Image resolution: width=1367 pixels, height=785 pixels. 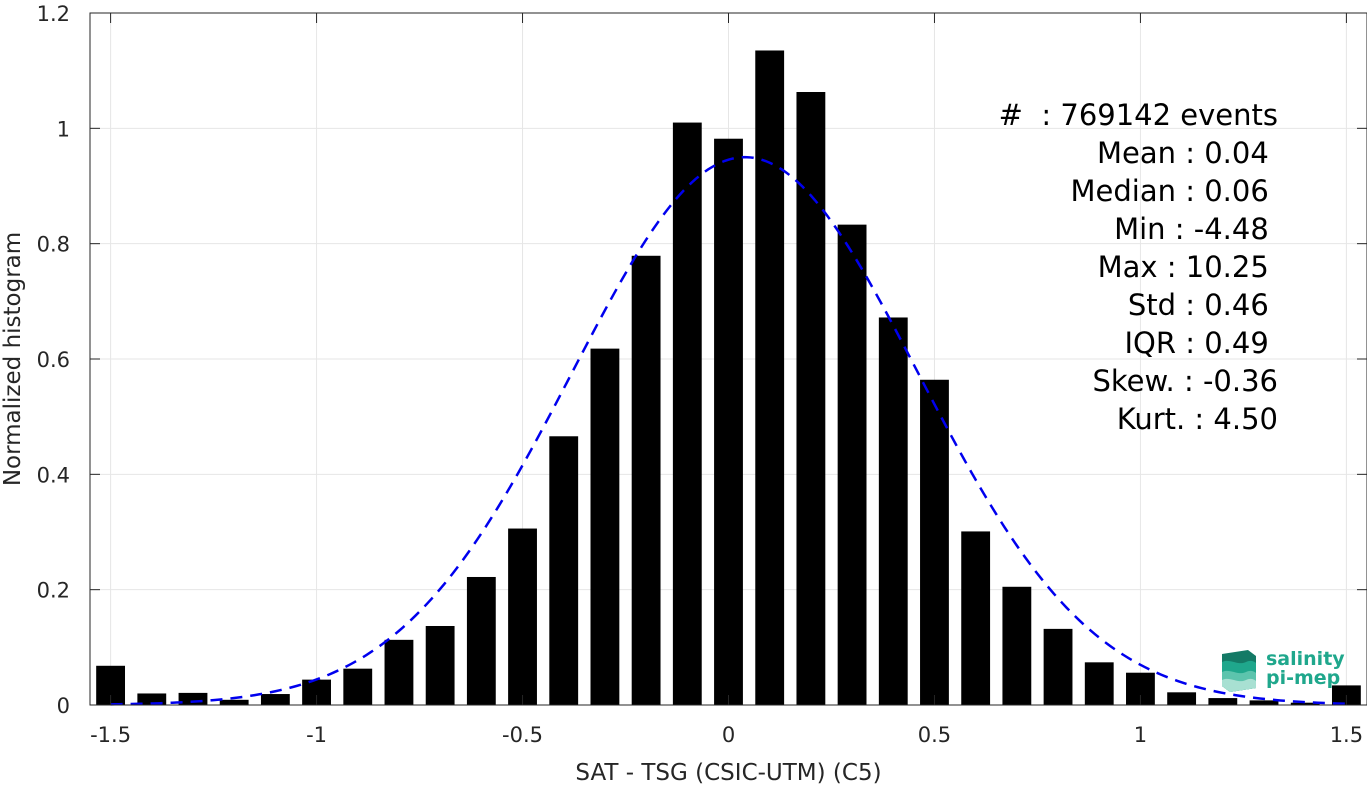 What do you see at coordinates (53, 475) in the screenshot?
I see `y-tick-label: 0.4` at bounding box center [53, 475].